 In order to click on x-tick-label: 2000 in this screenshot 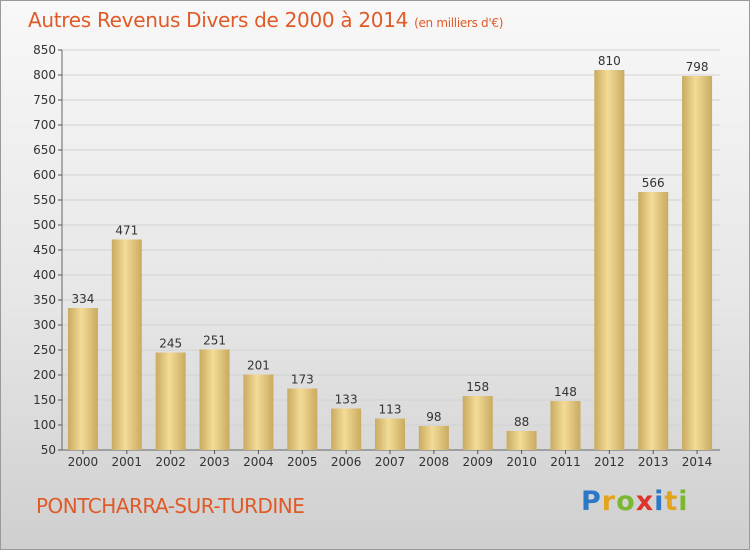, I will do `click(83, 462)`.